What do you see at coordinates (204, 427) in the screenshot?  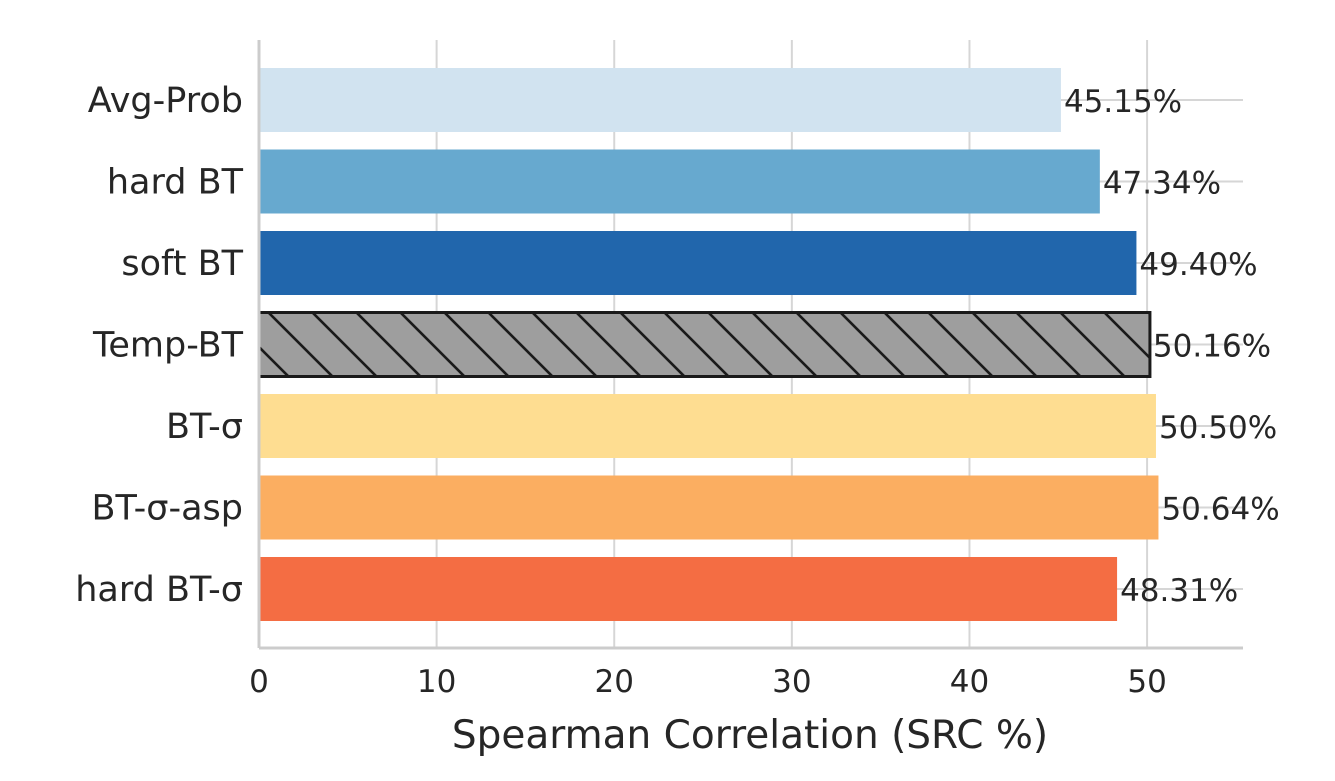 I see `y-tick-label: BT-σ` at bounding box center [204, 427].